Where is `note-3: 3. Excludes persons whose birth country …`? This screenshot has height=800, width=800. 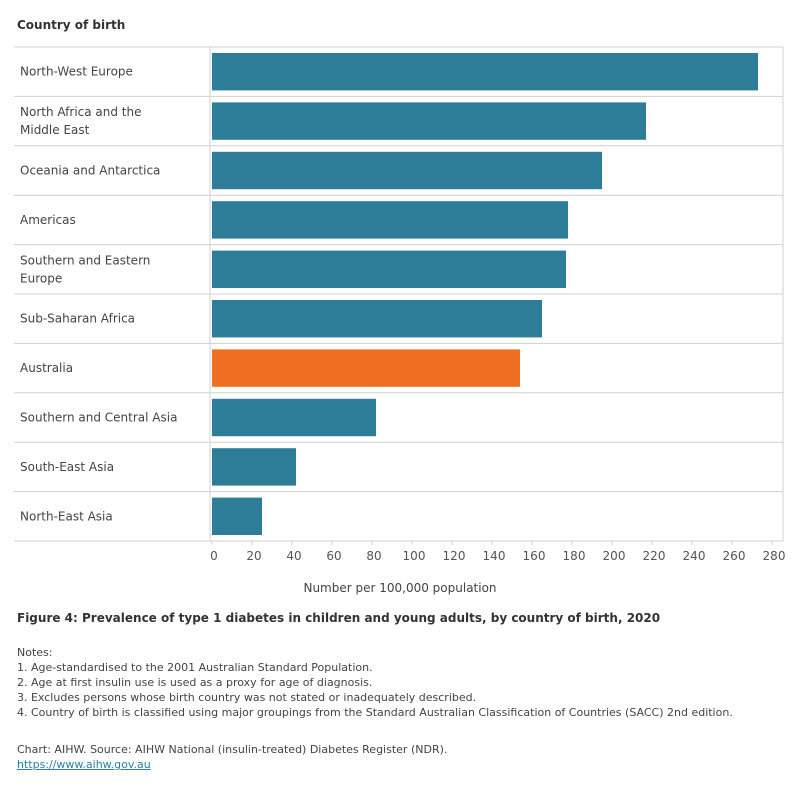
note-3: 3. Excludes persons whose birth country … is located at coordinates (247, 697).